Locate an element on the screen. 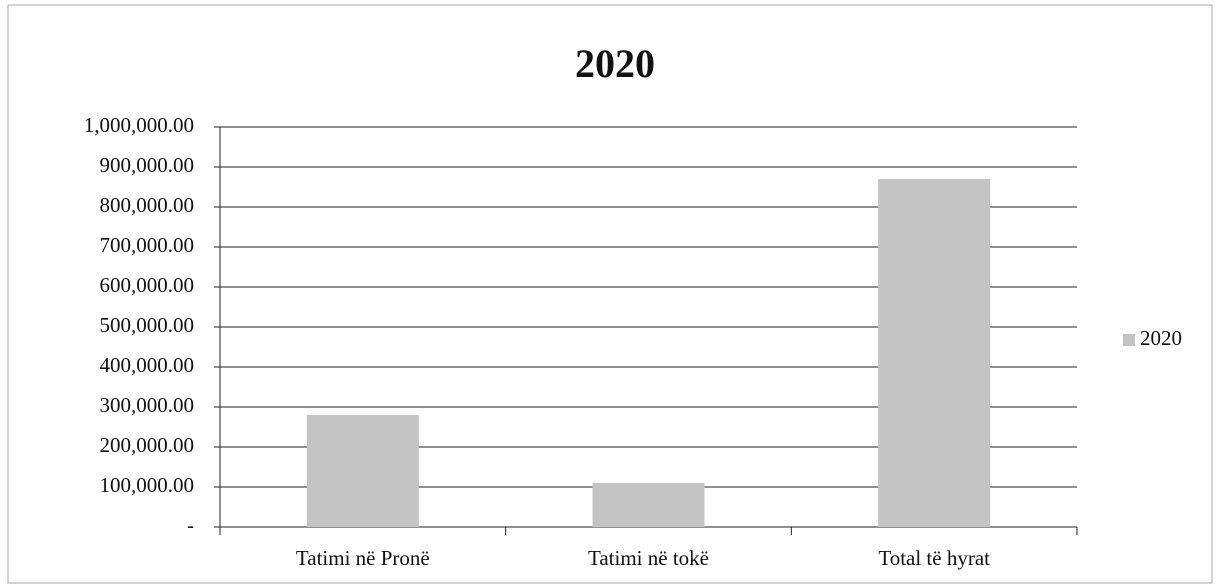 The height and width of the screenshot is (587, 1217). chart-title: 2020 is located at coordinates (615, 63).